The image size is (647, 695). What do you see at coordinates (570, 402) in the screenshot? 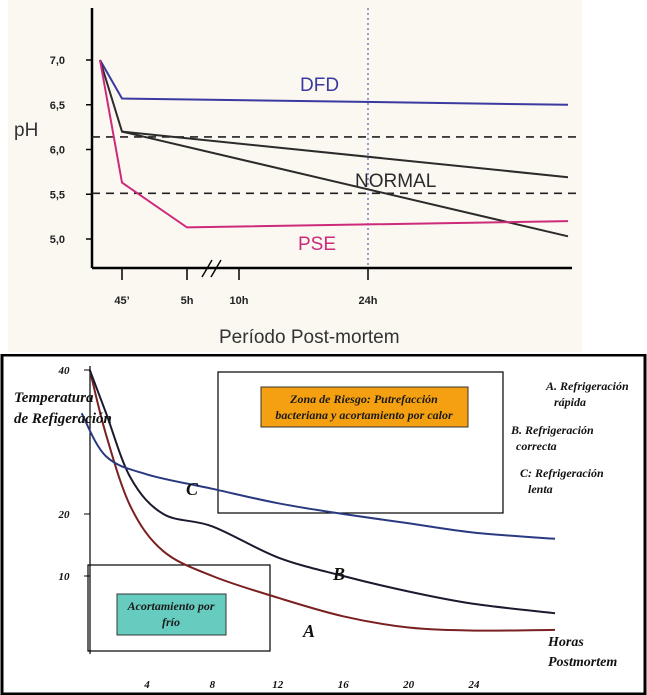
I see `legend-entry-sub: rápida` at bounding box center [570, 402].